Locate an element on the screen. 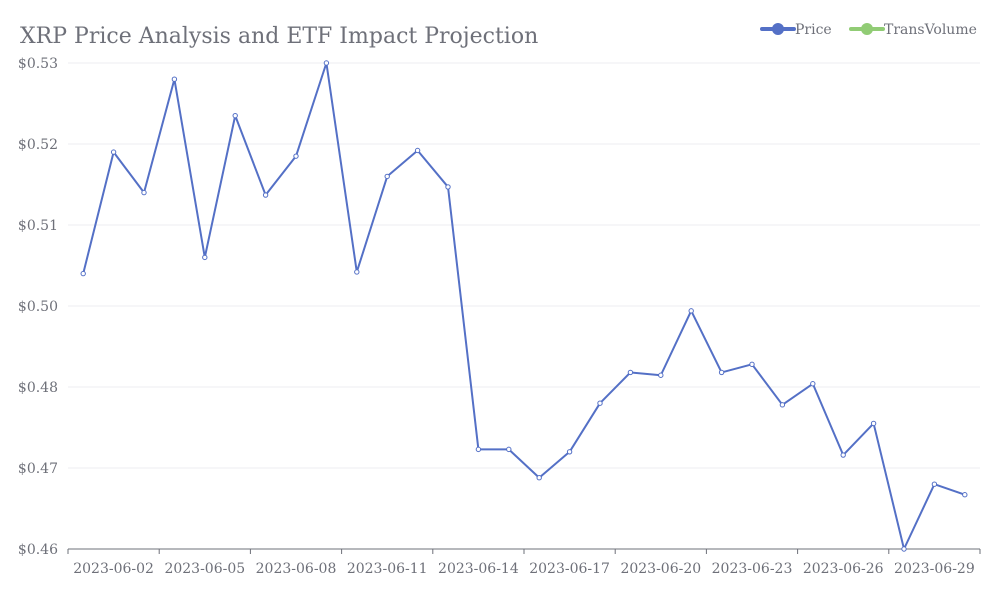 This screenshot has height=604, width=1000. x-tick-label: 2023-06-23 is located at coordinates (752, 569).